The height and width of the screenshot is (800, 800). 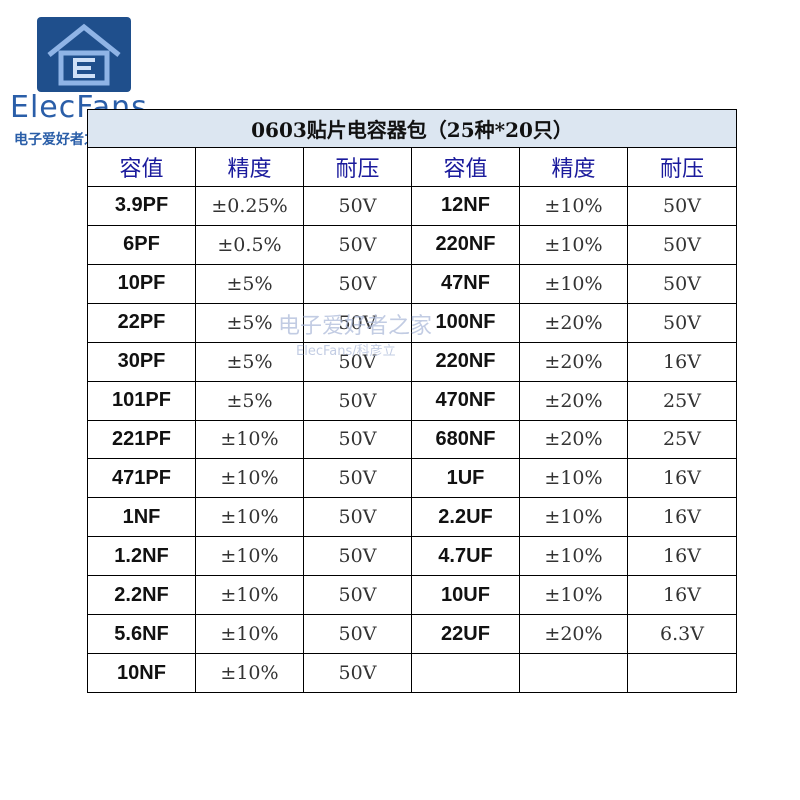 I want to click on capacitance-cell: 2.2NF, so click(x=141, y=595).